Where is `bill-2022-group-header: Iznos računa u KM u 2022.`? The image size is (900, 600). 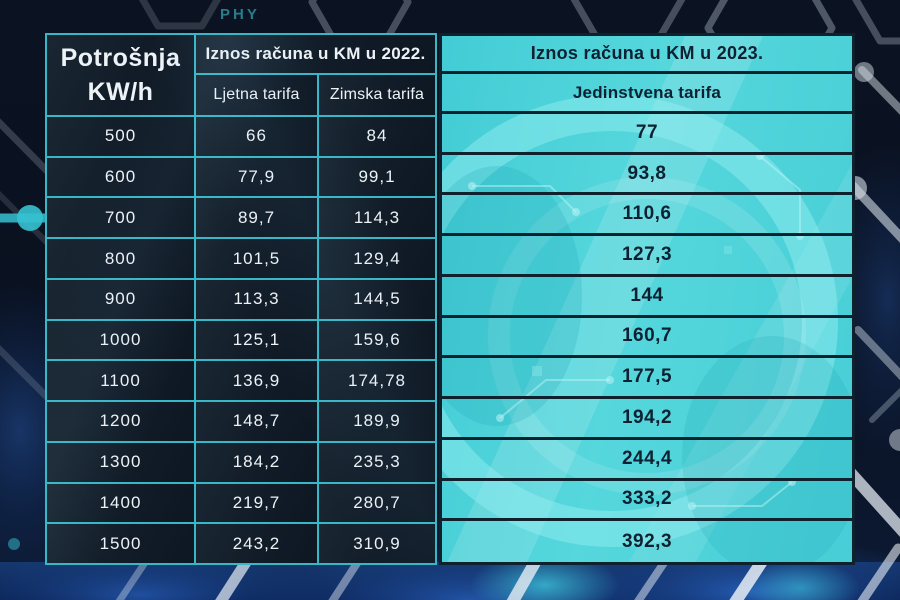
bill-2022-group-header: Iznos računa u KM u 2022. is located at coordinates (315, 54).